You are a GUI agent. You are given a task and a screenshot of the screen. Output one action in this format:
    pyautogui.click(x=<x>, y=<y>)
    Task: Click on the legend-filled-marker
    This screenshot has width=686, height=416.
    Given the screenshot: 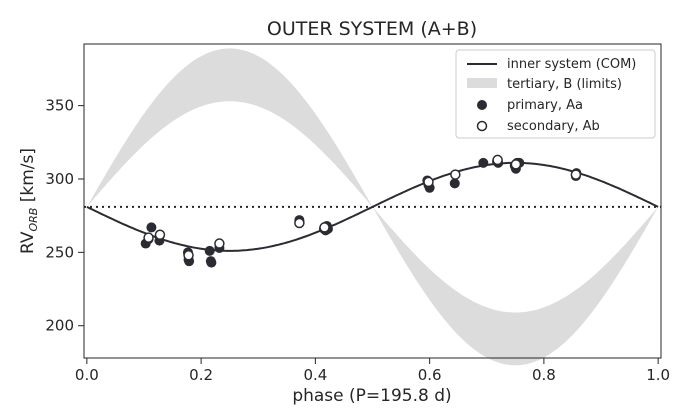 What is the action you would take?
    pyautogui.click(x=482, y=105)
    